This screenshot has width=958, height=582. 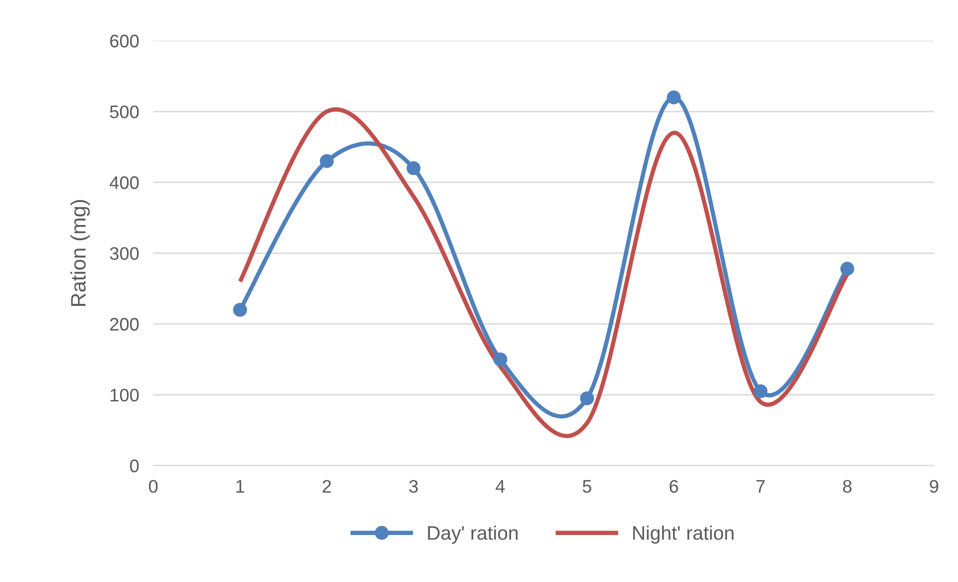 What do you see at coordinates (847, 486) in the screenshot?
I see `x-tick-label: 8` at bounding box center [847, 486].